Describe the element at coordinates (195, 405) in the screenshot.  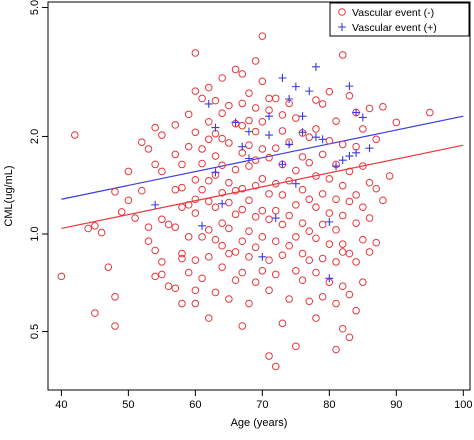
I see `x-tick-label-60: 60` at that location.